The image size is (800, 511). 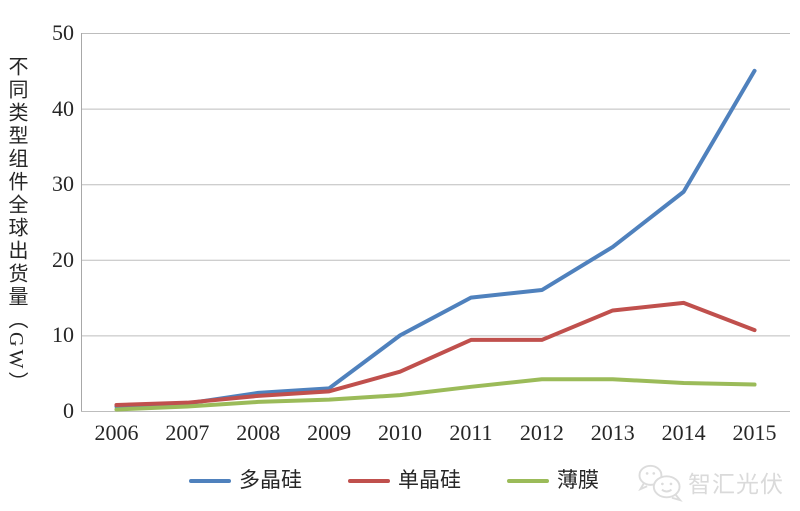 What do you see at coordinates (258, 432) in the screenshot?
I see `x-tick-label: 2008` at bounding box center [258, 432].